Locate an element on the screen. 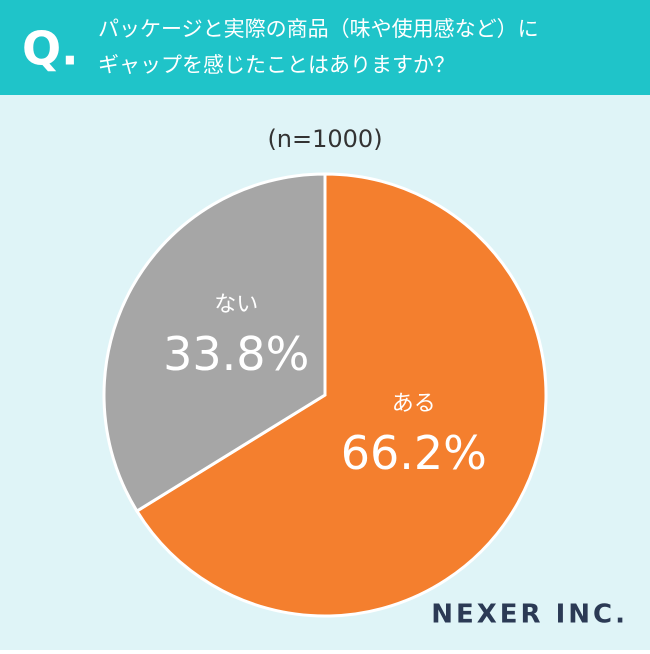 The height and width of the screenshot is (654, 650). value-label: 66.2% is located at coordinates (414, 453).